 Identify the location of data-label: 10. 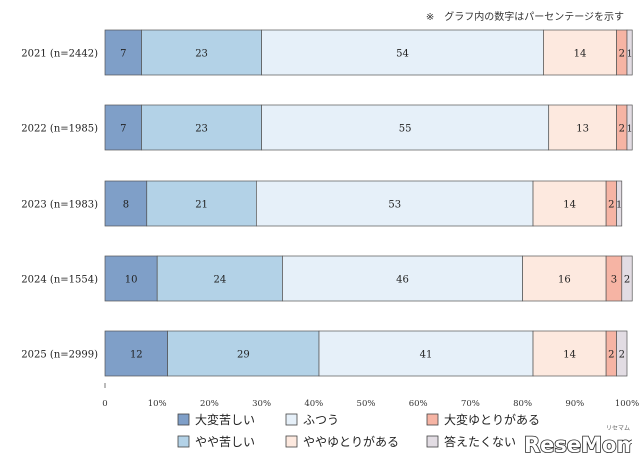
(131, 280).